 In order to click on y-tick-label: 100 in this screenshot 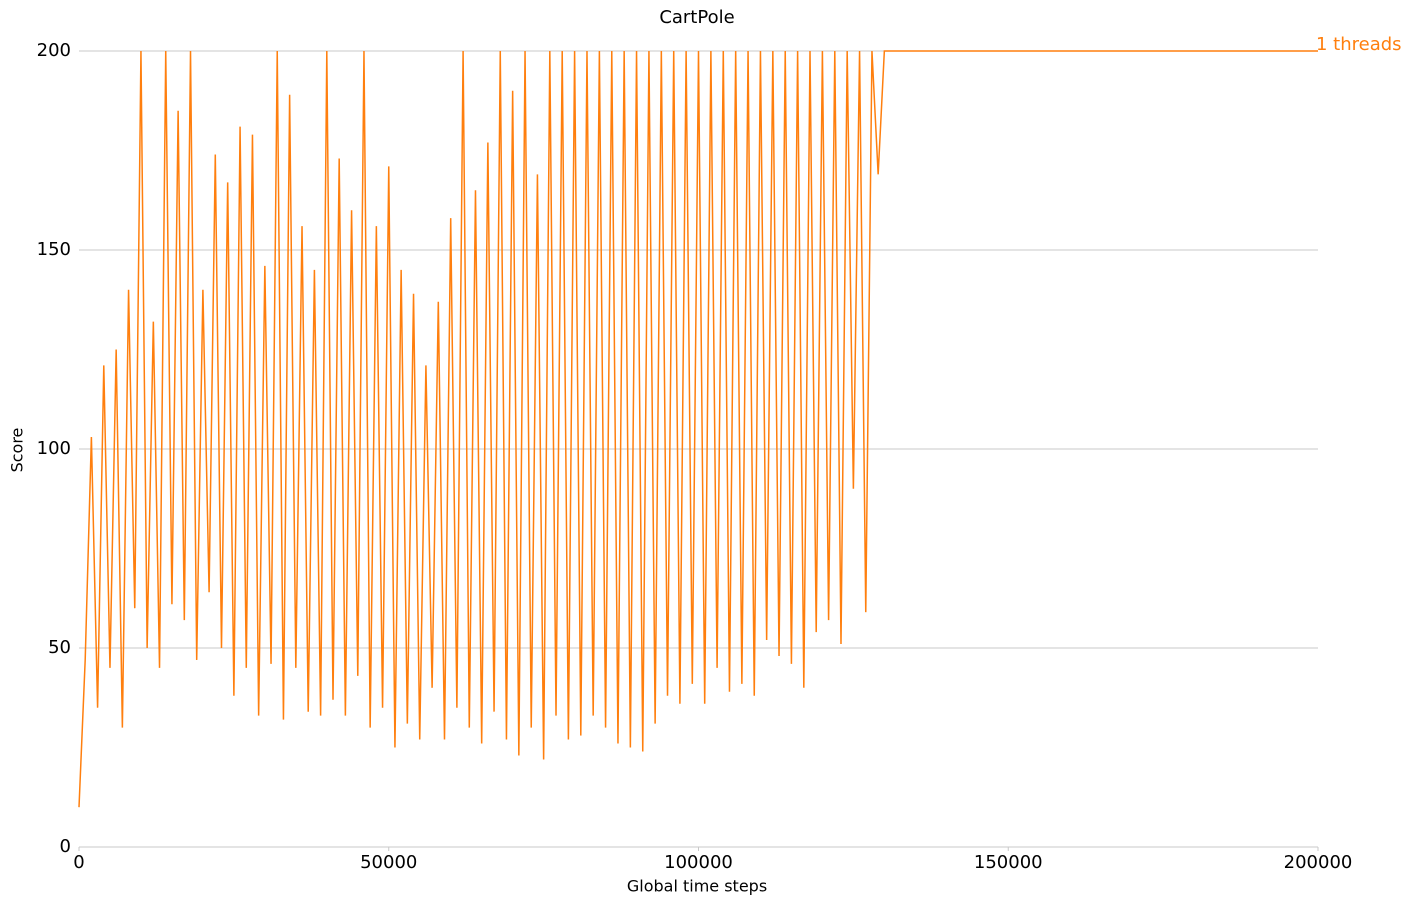, I will do `click(54, 448)`.